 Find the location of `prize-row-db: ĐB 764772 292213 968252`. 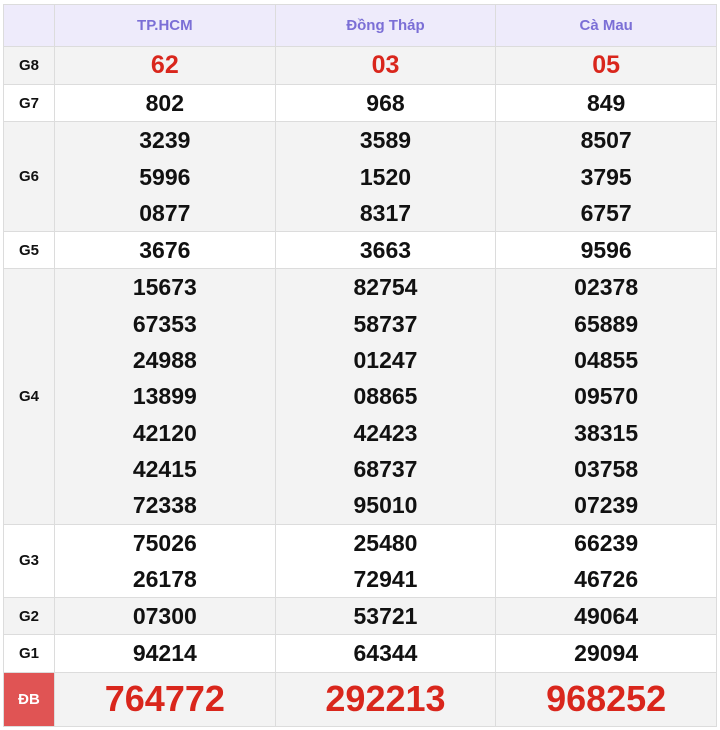

prize-row-db: ĐB 764772 292213 968252 is located at coordinates (360, 699).